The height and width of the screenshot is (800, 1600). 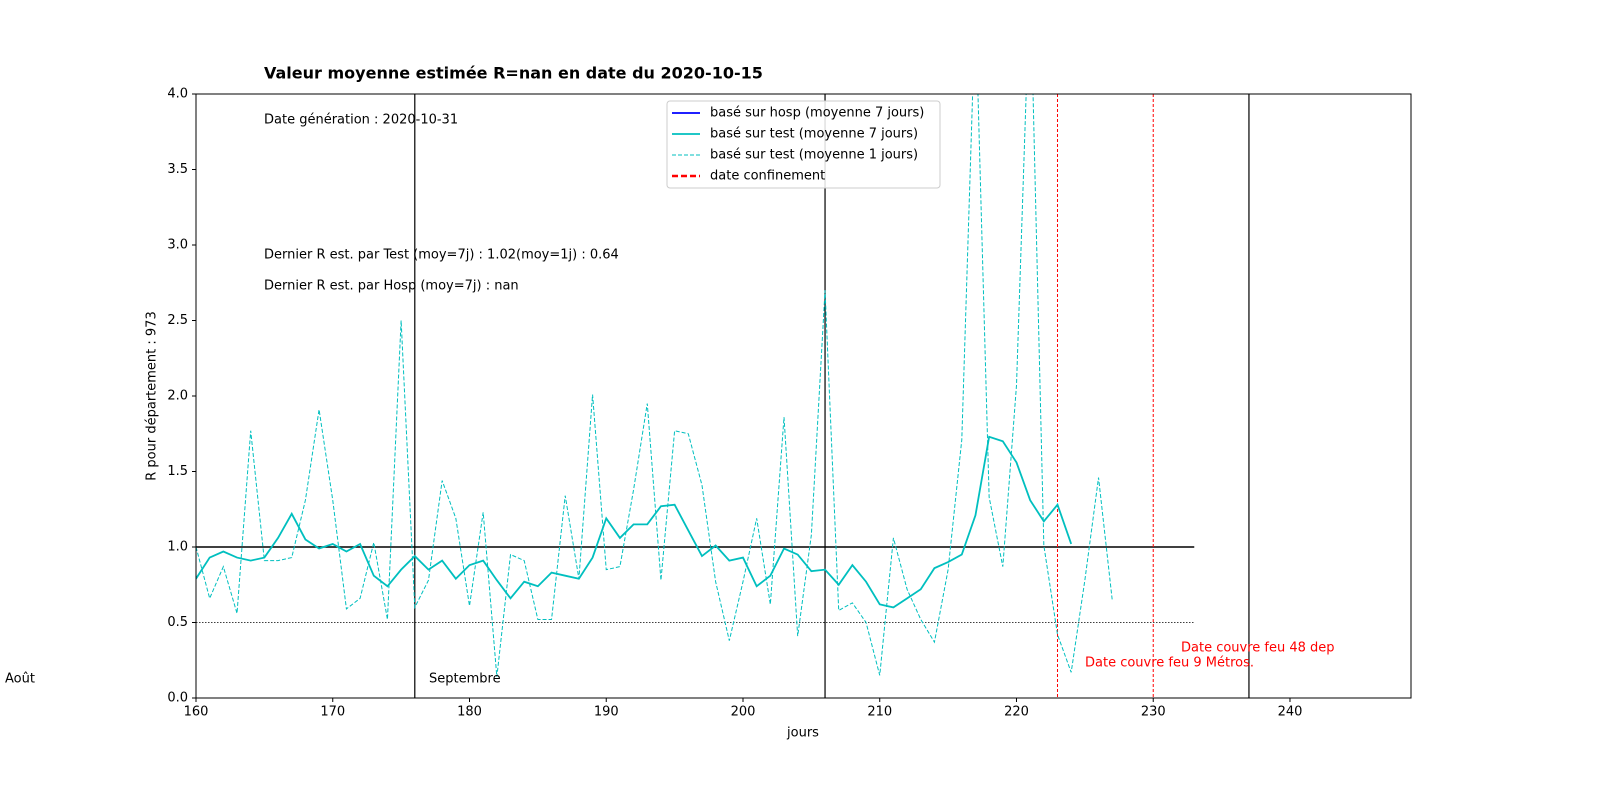 What do you see at coordinates (177, 471) in the screenshot?
I see `y-tick-label: 1.5` at bounding box center [177, 471].